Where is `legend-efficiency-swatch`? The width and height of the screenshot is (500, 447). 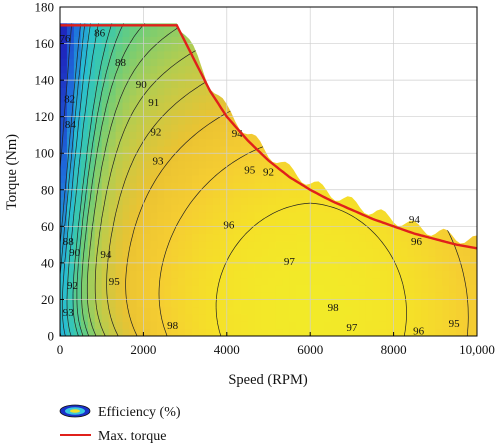
legend-efficiency-swatch is located at coordinates (75, 411).